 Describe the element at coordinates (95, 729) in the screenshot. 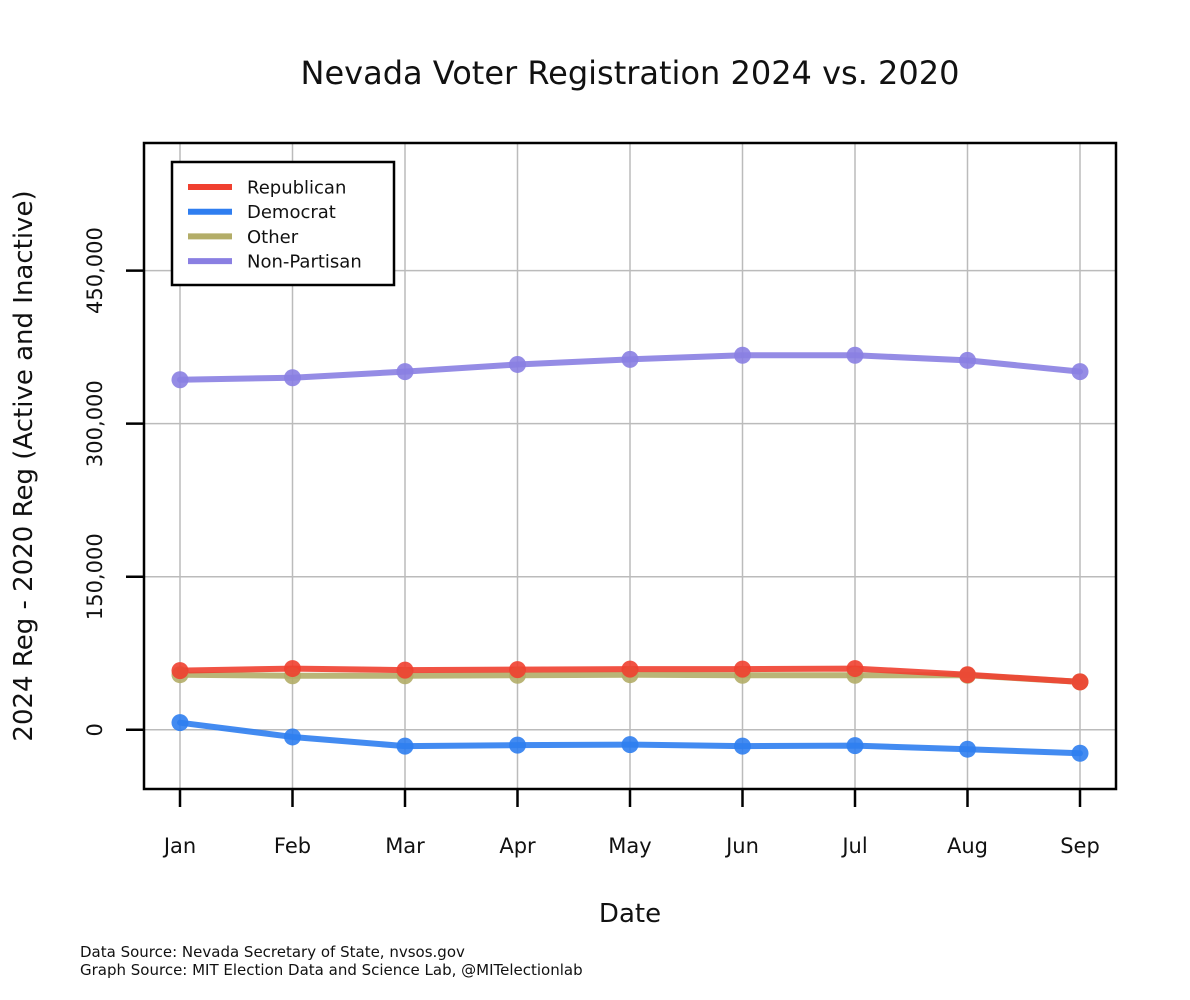

I see `y-tick-label-0: 0` at that location.